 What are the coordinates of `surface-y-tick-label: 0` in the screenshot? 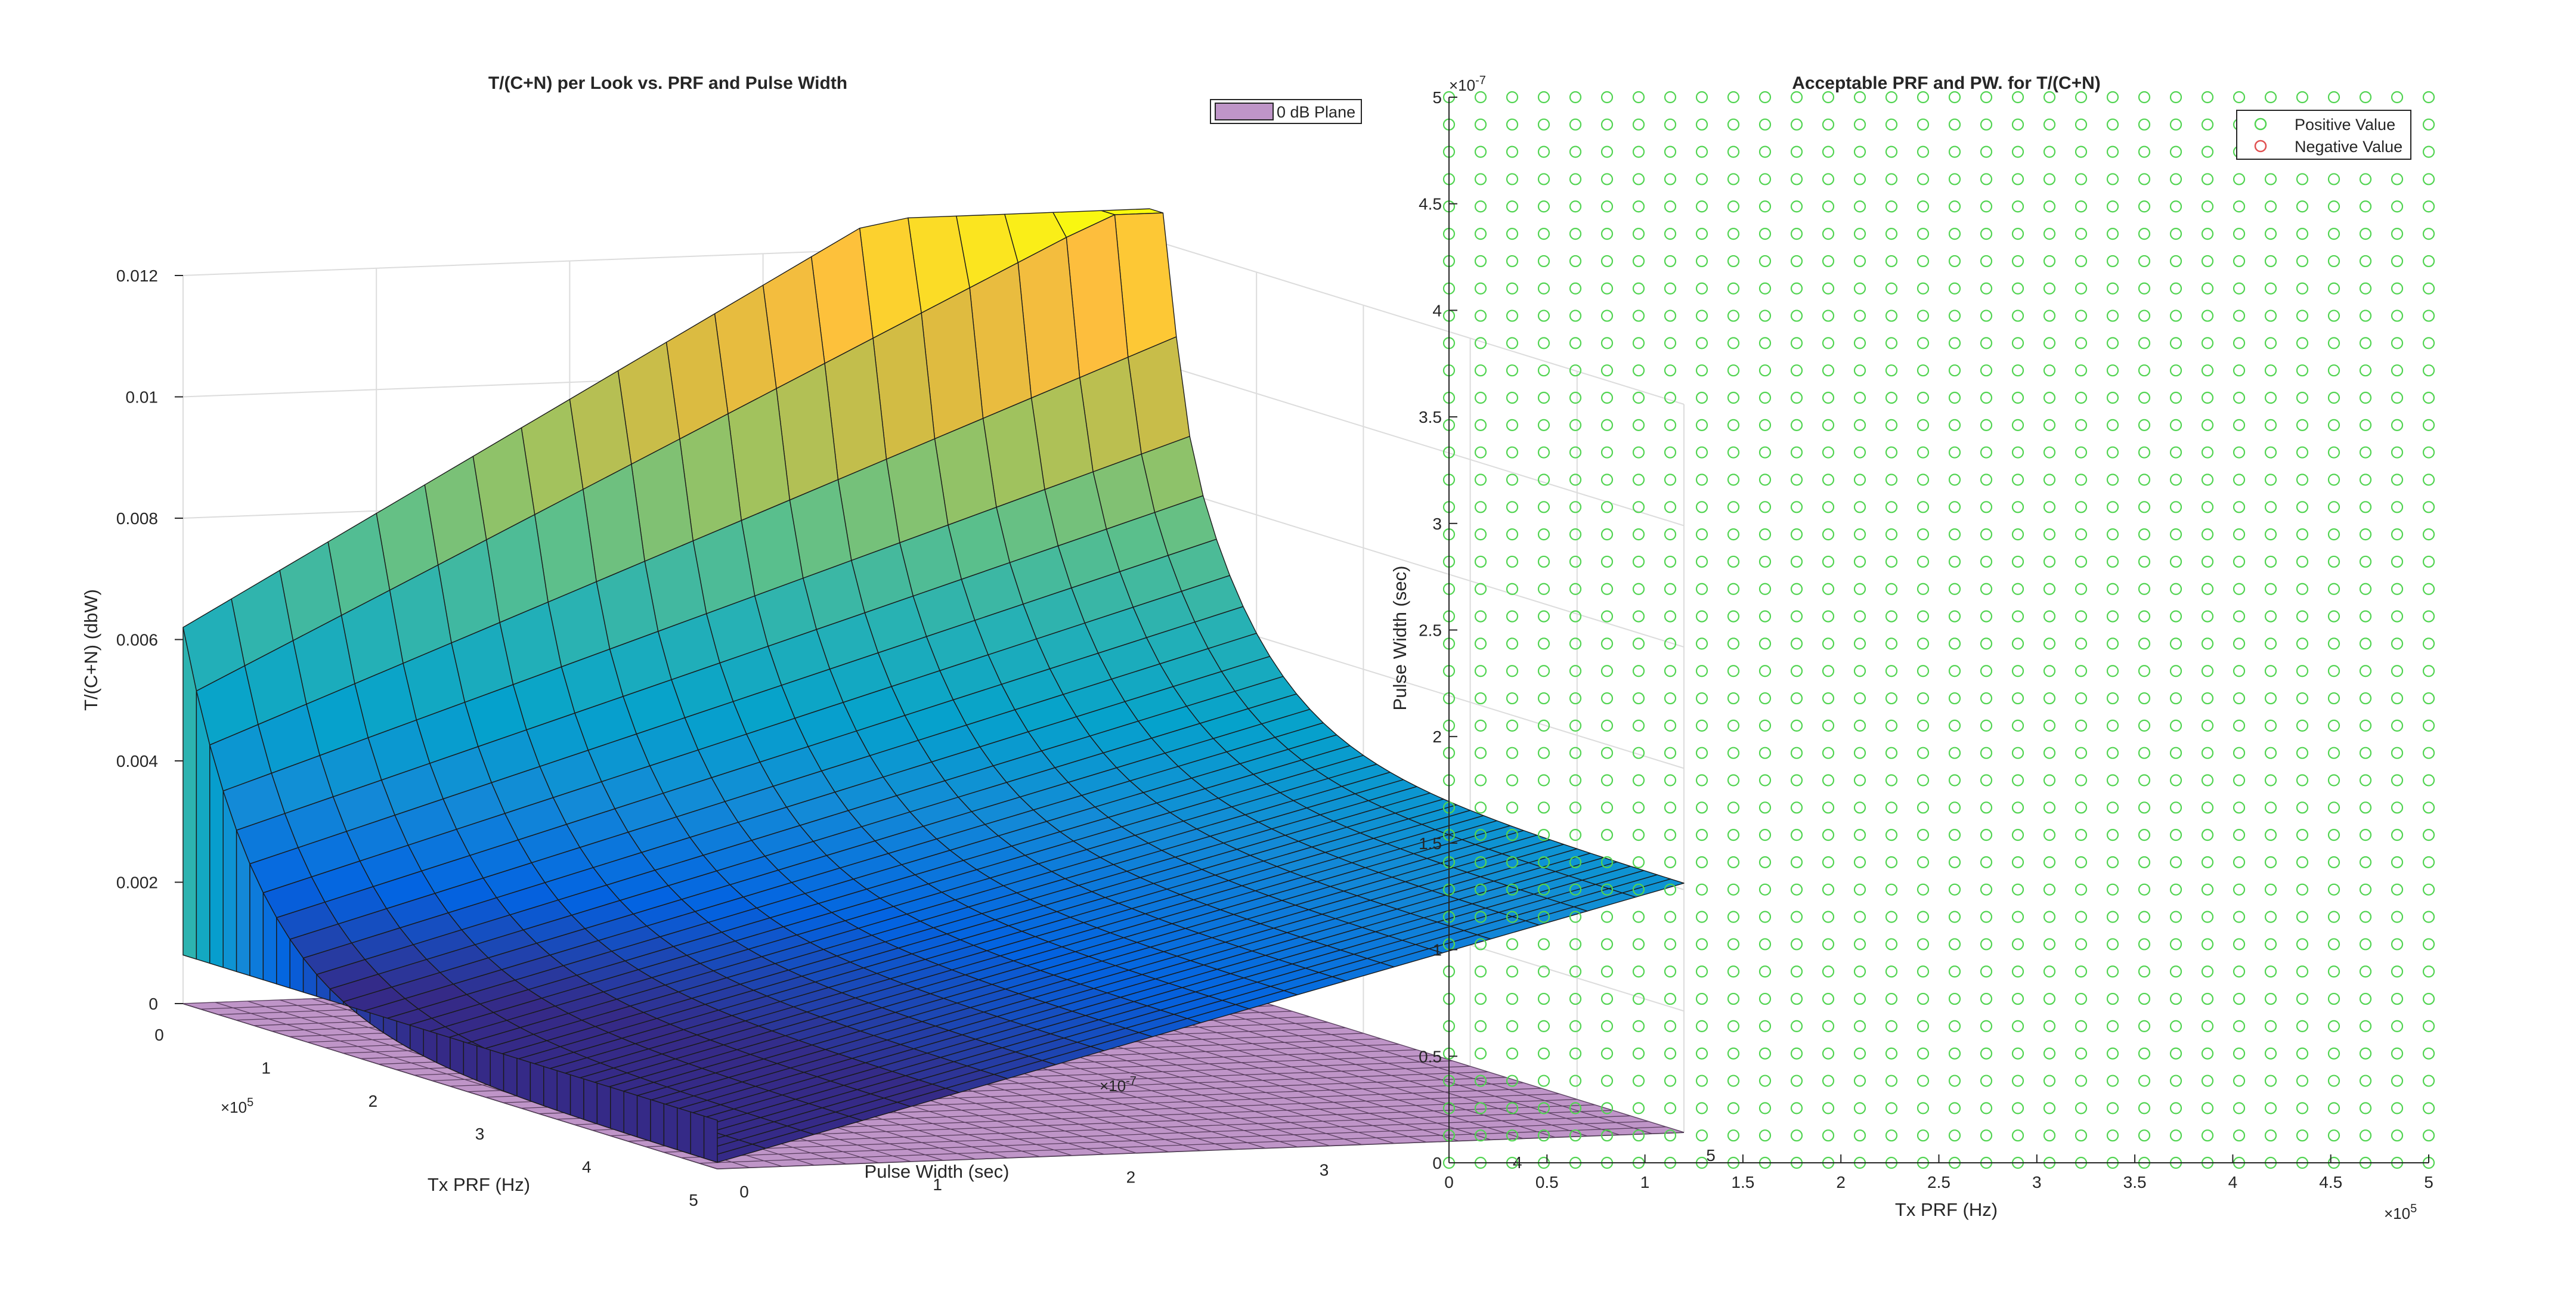 It's located at (744, 1191).